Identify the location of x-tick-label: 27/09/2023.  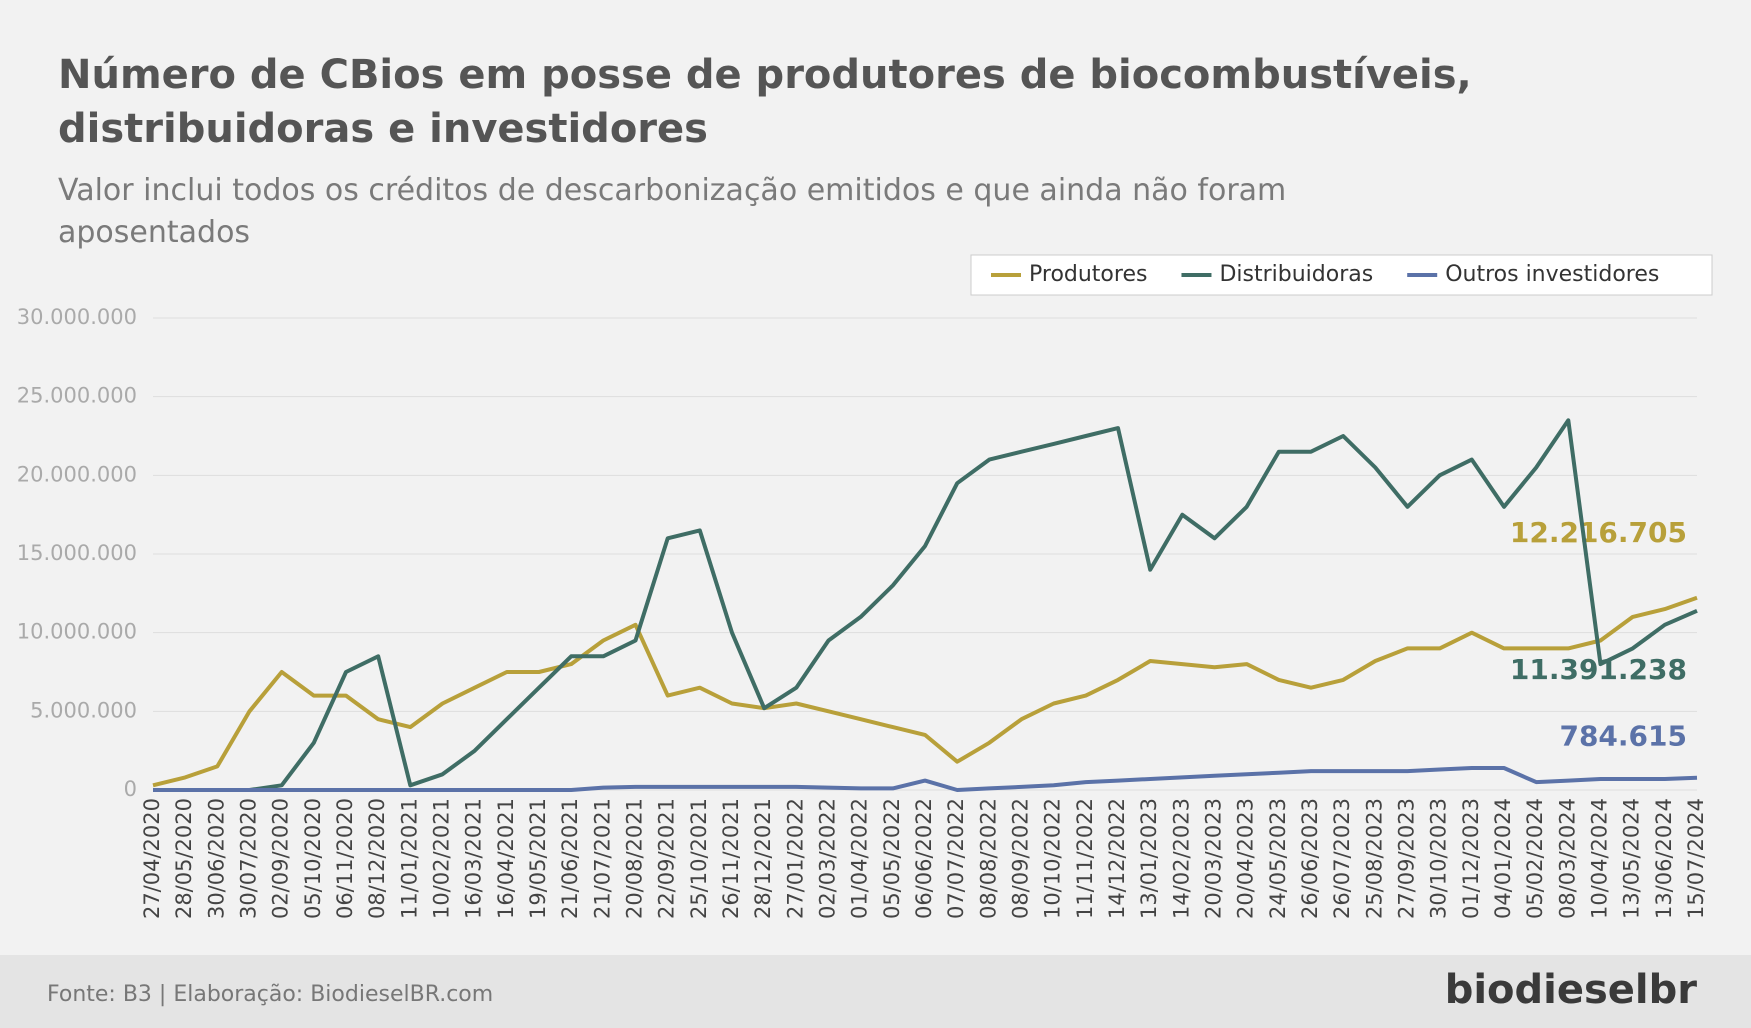
(1407, 858).